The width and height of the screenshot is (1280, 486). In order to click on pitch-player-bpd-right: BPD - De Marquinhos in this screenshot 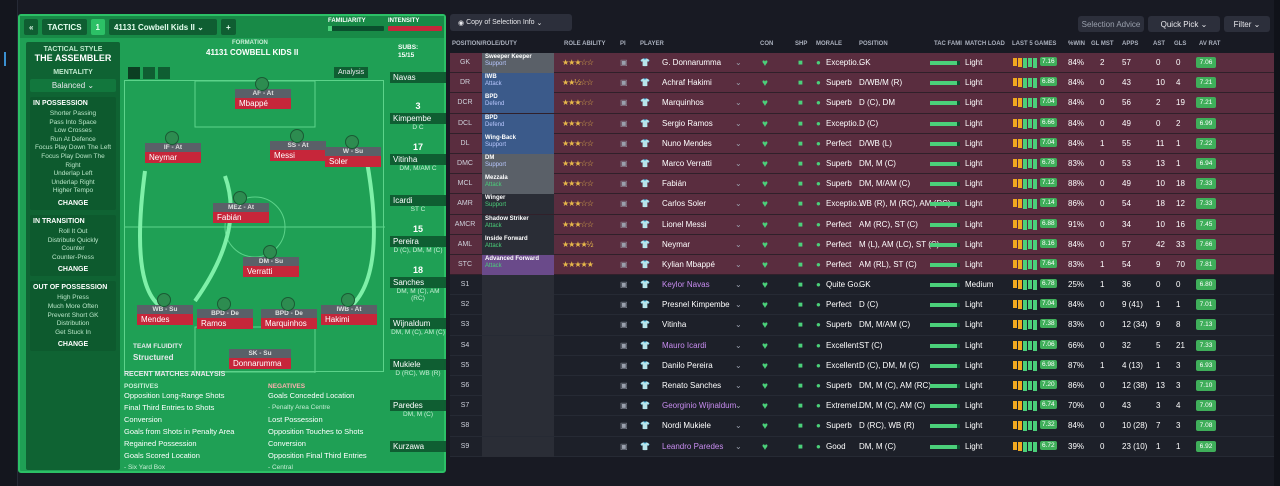, I will do `click(289, 318)`.